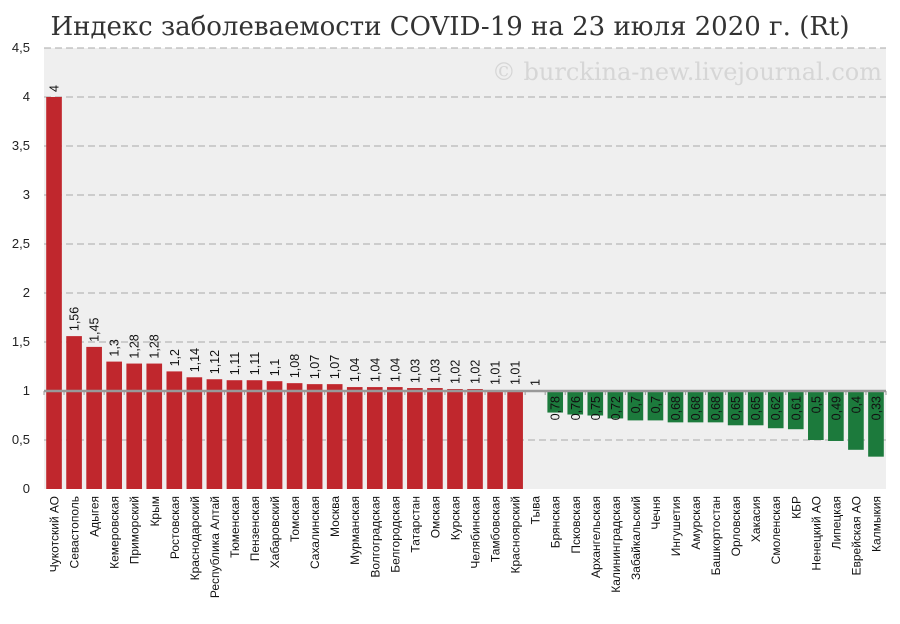  What do you see at coordinates (155, 511) in the screenshot?
I see `category-label: Крым` at bounding box center [155, 511].